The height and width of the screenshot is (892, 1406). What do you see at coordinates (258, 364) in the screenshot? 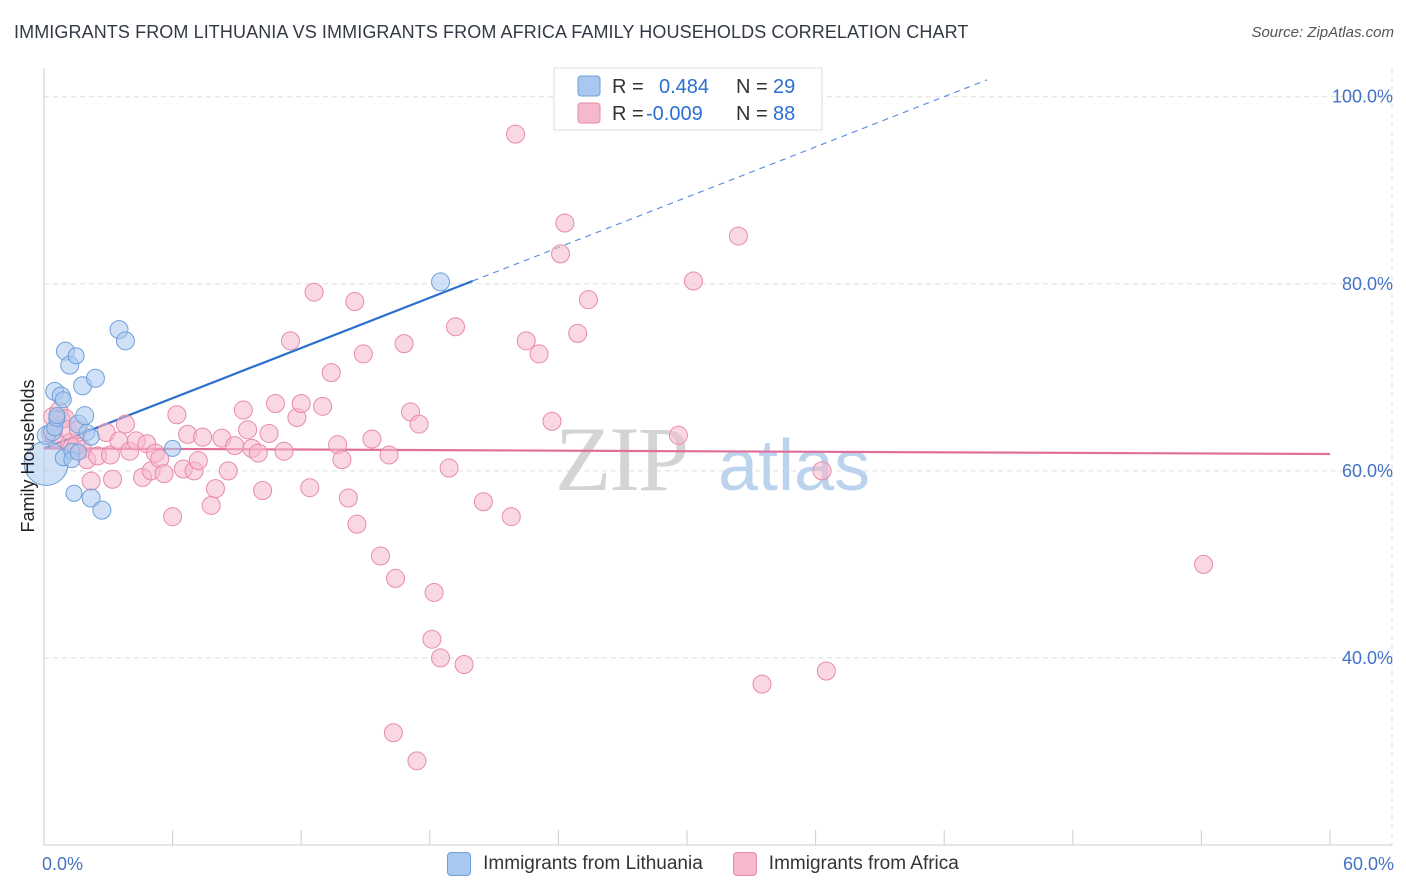
I see `trend-line-lithuania` at bounding box center [258, 364].